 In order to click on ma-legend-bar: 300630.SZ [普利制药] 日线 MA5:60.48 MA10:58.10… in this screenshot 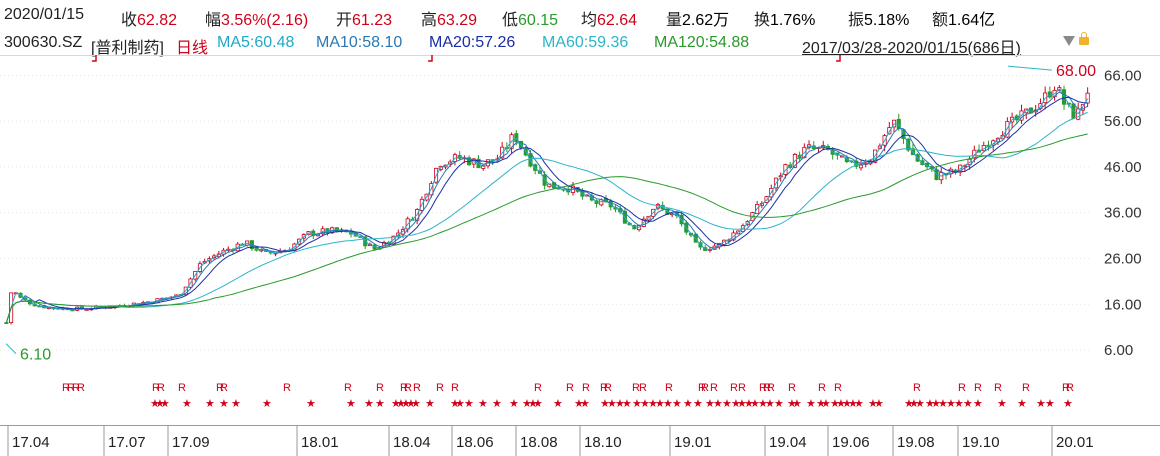, I will do `click(580, 44)`.